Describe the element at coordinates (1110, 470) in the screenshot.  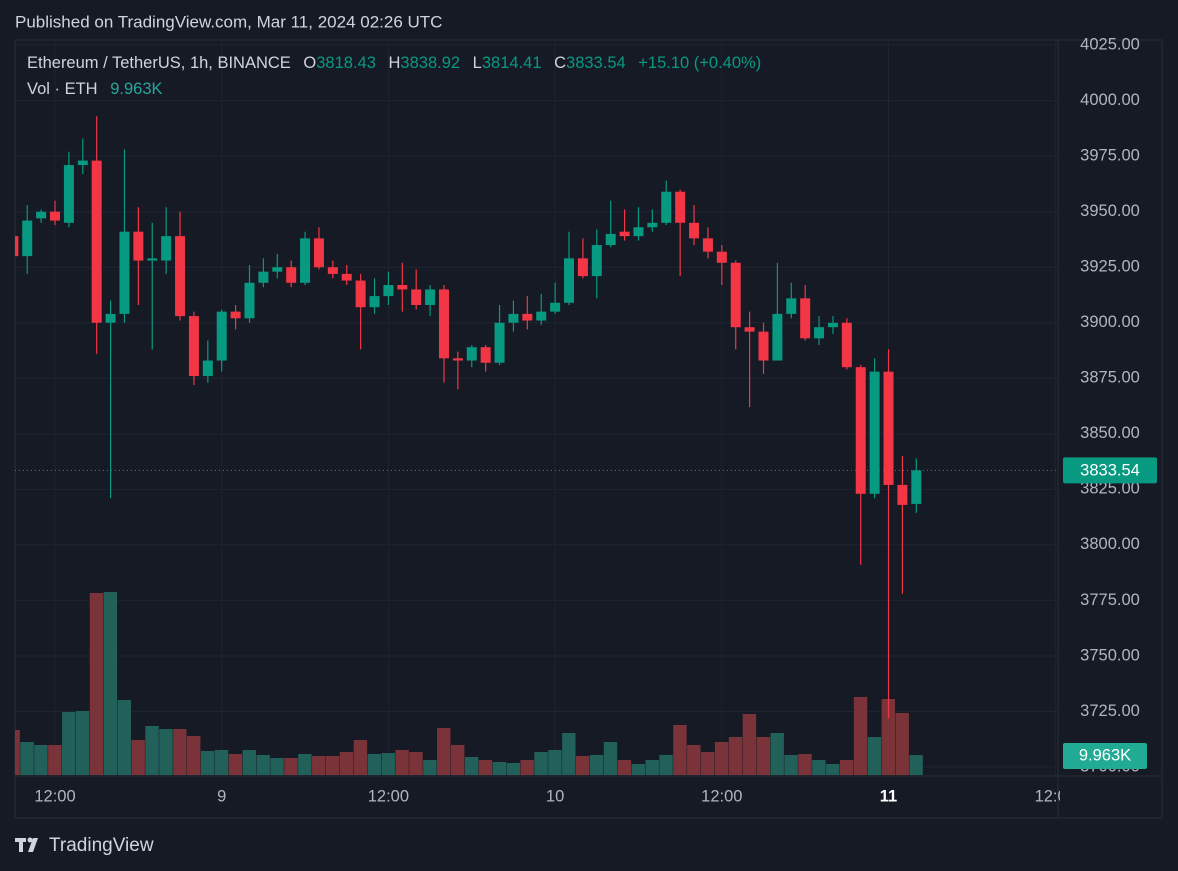
I see `last-price-tag` at that location.